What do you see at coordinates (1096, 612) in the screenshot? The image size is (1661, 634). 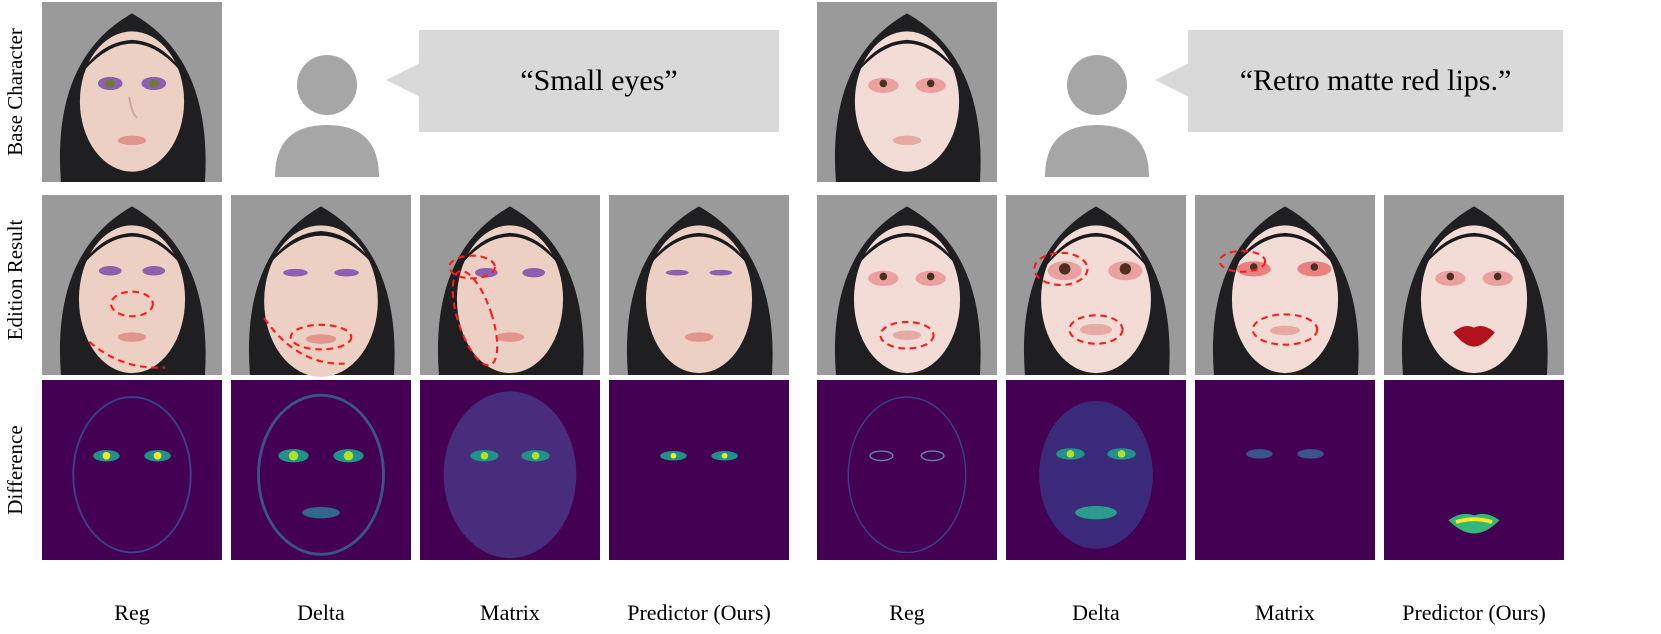 I see `column-label-delta-right: Delta` at bounding box center [1096, 612].